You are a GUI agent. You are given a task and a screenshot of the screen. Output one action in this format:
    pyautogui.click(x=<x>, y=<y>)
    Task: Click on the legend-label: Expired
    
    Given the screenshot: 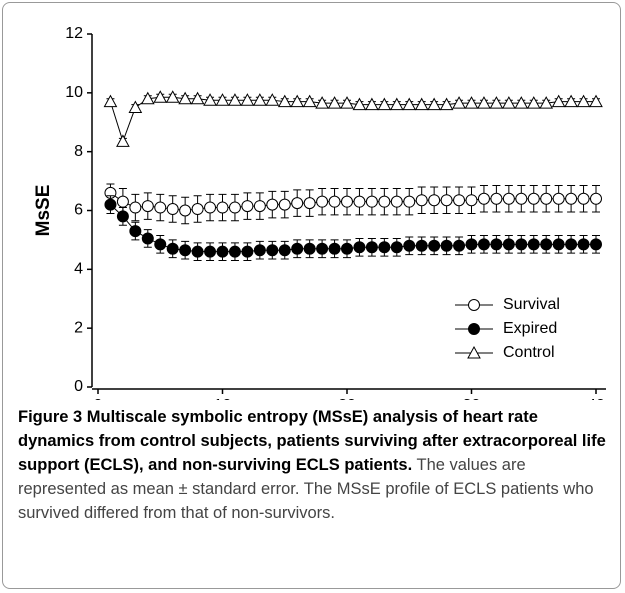 What is the action you would take?
    pyautogui.click(x=530, y=328)
    